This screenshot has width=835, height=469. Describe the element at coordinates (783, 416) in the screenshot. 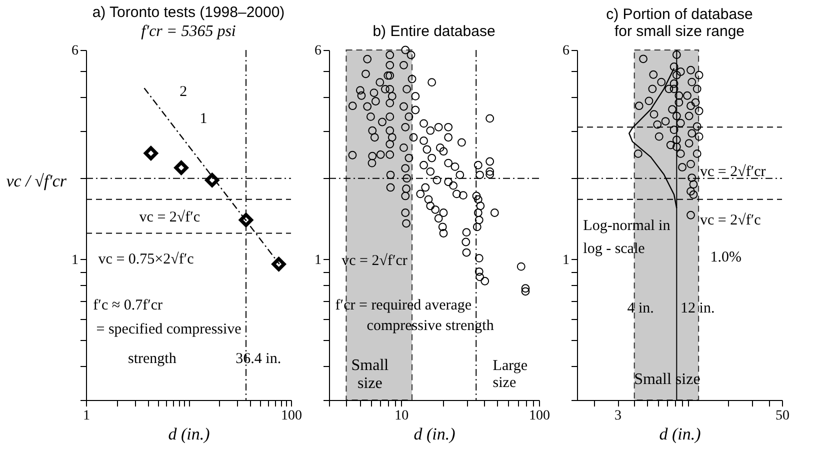

I see `x-tick-label: 50` at that location.